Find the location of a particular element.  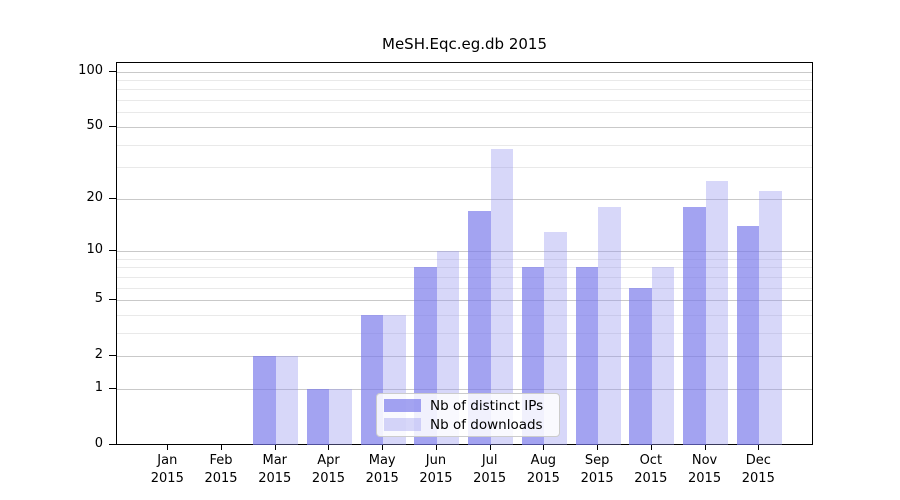

bar-downloads-aug-2015 is located at coordinates (555, 338).